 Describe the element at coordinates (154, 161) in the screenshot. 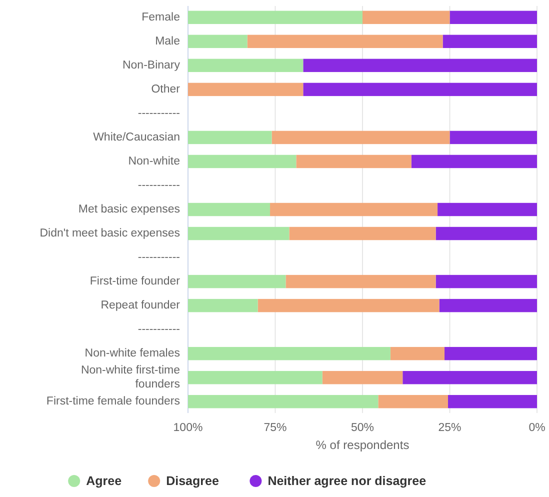

I see `y-tick-label: Non-white` at that location.